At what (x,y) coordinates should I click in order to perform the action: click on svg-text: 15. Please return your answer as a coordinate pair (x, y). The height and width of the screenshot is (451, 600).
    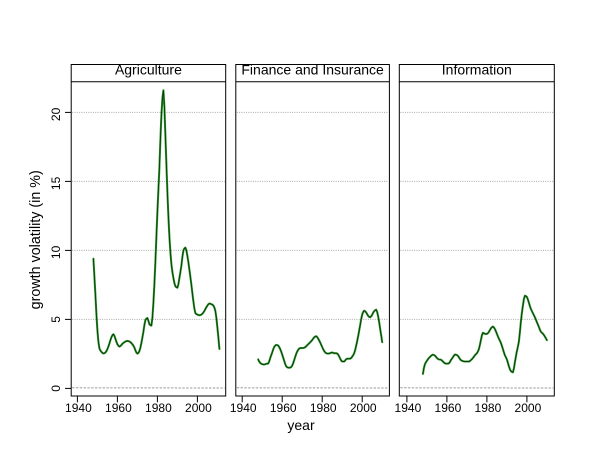
    Looking at the image, I should click on (56, 183).